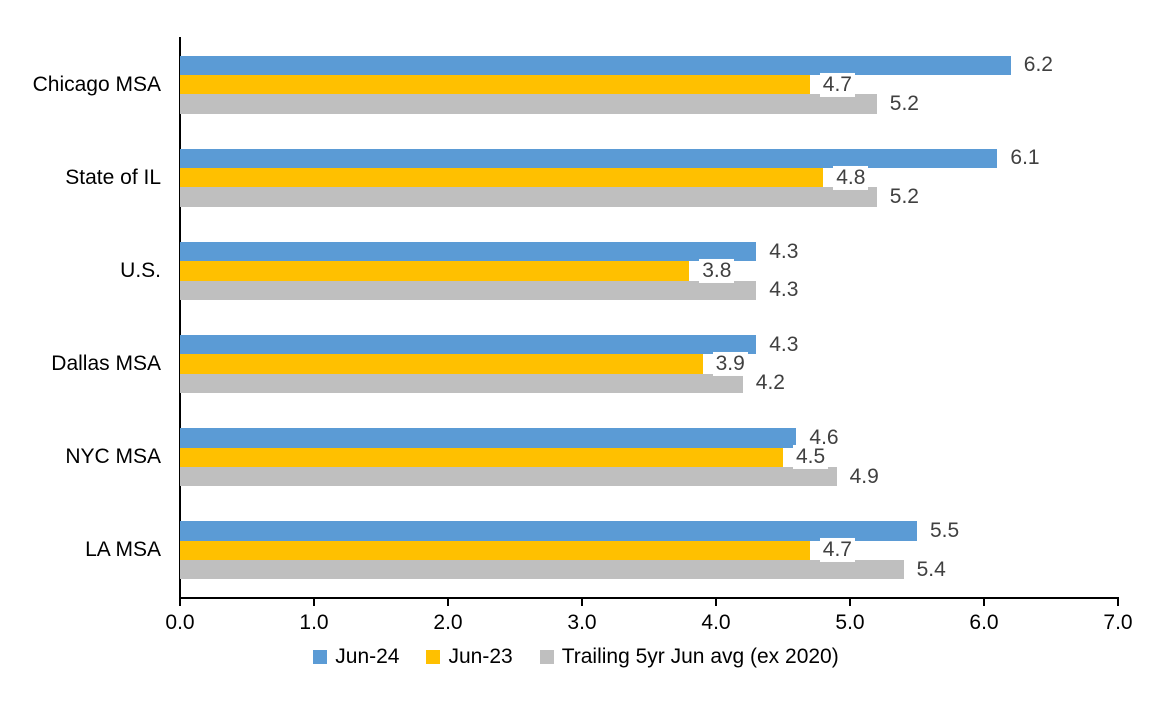 This screenshot has width=1152, height=707. What do you see at coordinates (113, 177) in the screenshot?
I see `category-label: State of IL` at bounding box center [113, 177].